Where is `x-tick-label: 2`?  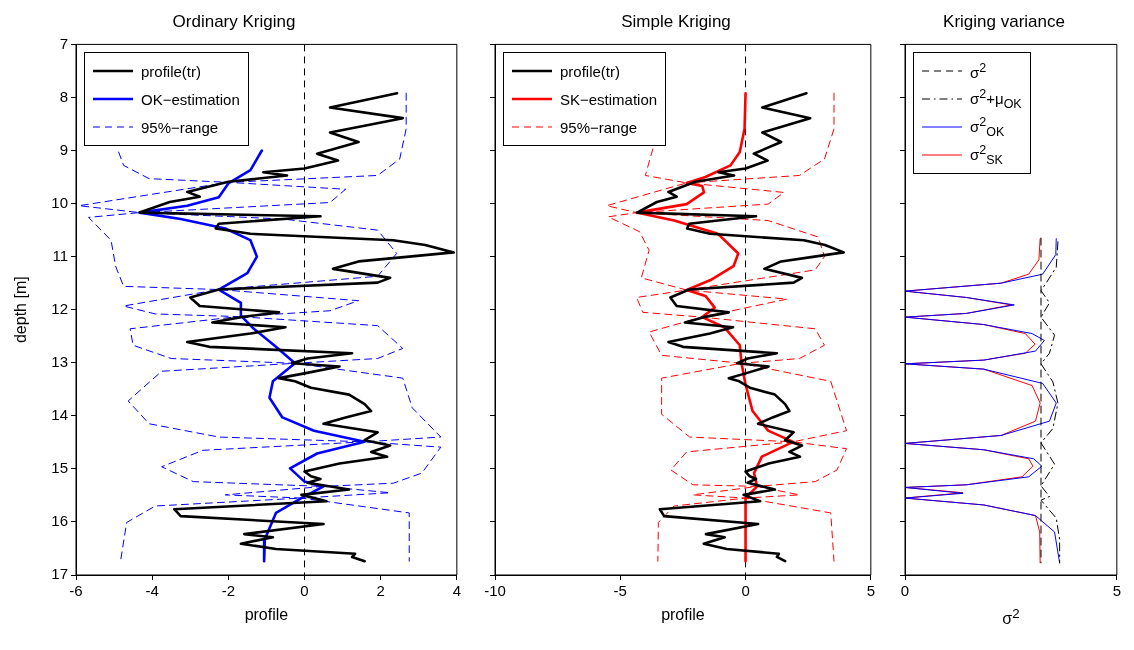
x-tick-label: 2 is located at coordinates (380, 591).